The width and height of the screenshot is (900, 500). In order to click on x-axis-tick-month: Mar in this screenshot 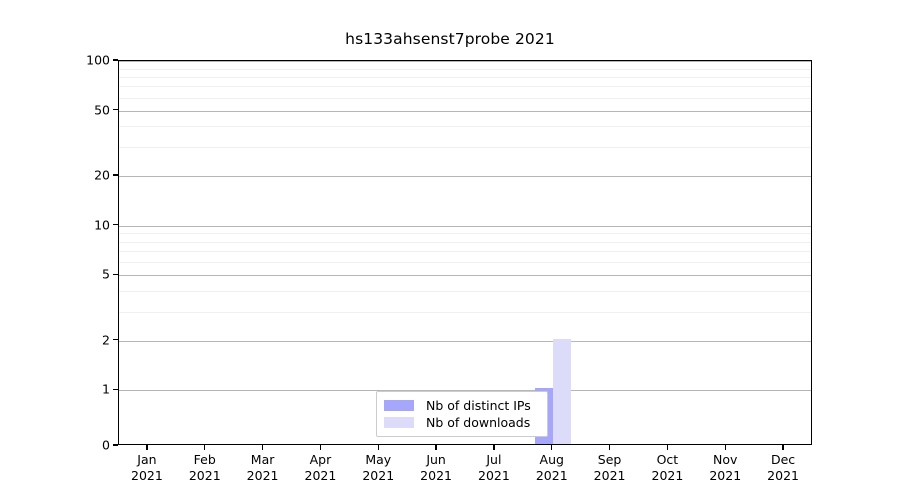, I will do `click(262, 459)`.